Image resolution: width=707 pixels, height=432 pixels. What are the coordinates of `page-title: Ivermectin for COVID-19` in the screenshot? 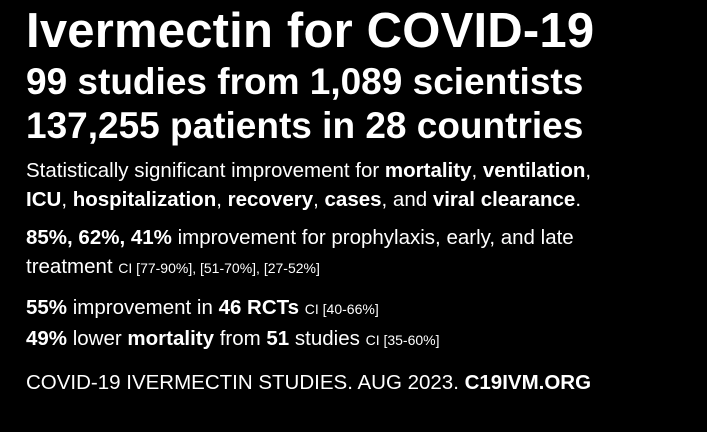 It's located at (310, 31).